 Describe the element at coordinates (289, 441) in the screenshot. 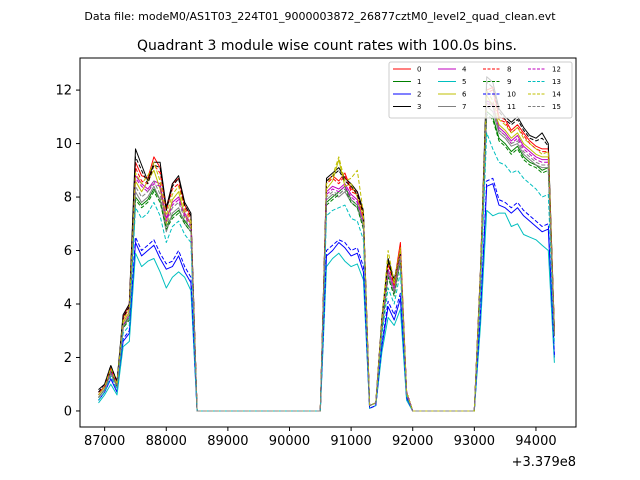

I see `x-tick-label: 90000` at that location.